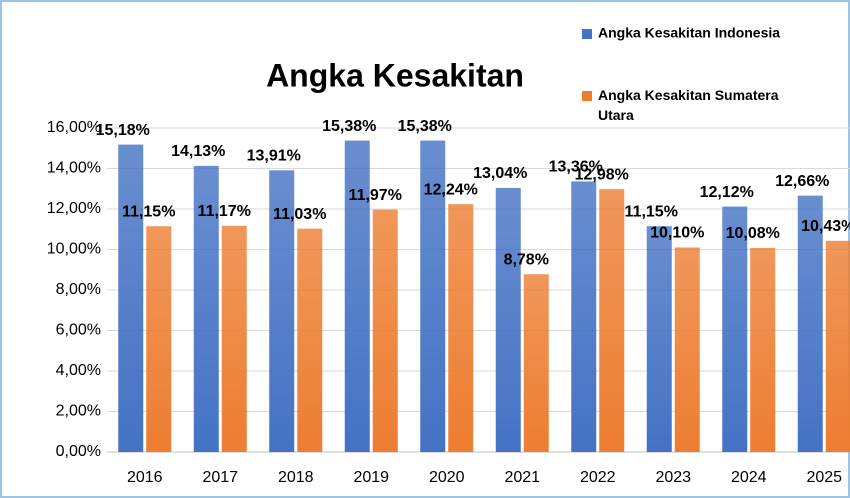 The image size is (850, 498). What do you see at coordinates (375, 195) in the screenshot?
I see `value-label: 11,97%` at bounding box center [375, 195].